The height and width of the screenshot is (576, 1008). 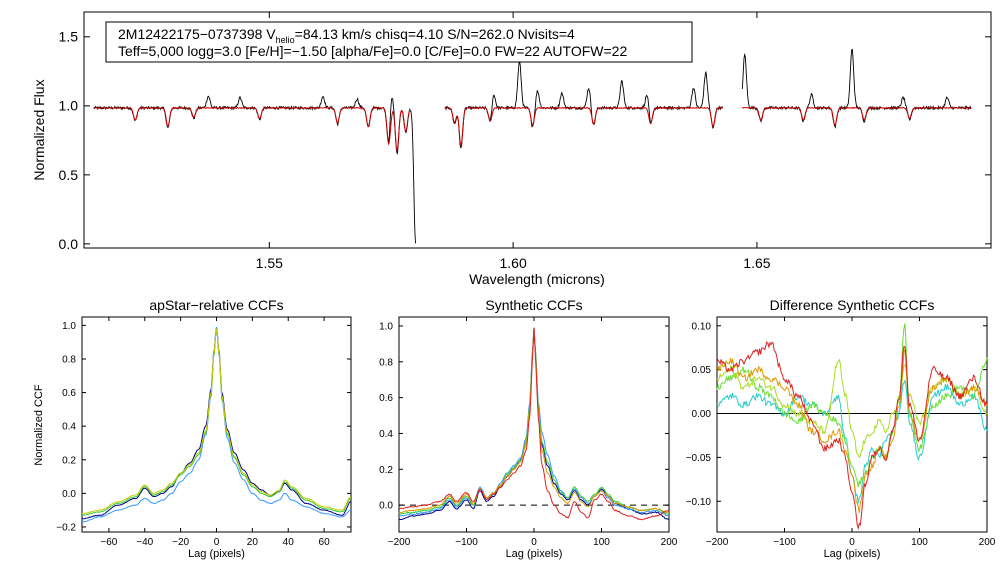 What do you see at coordinates (699, 502) in the screenshot?
I see `difference-ccf-y-tick-label: −0.10` at bounding box center [699, 502].